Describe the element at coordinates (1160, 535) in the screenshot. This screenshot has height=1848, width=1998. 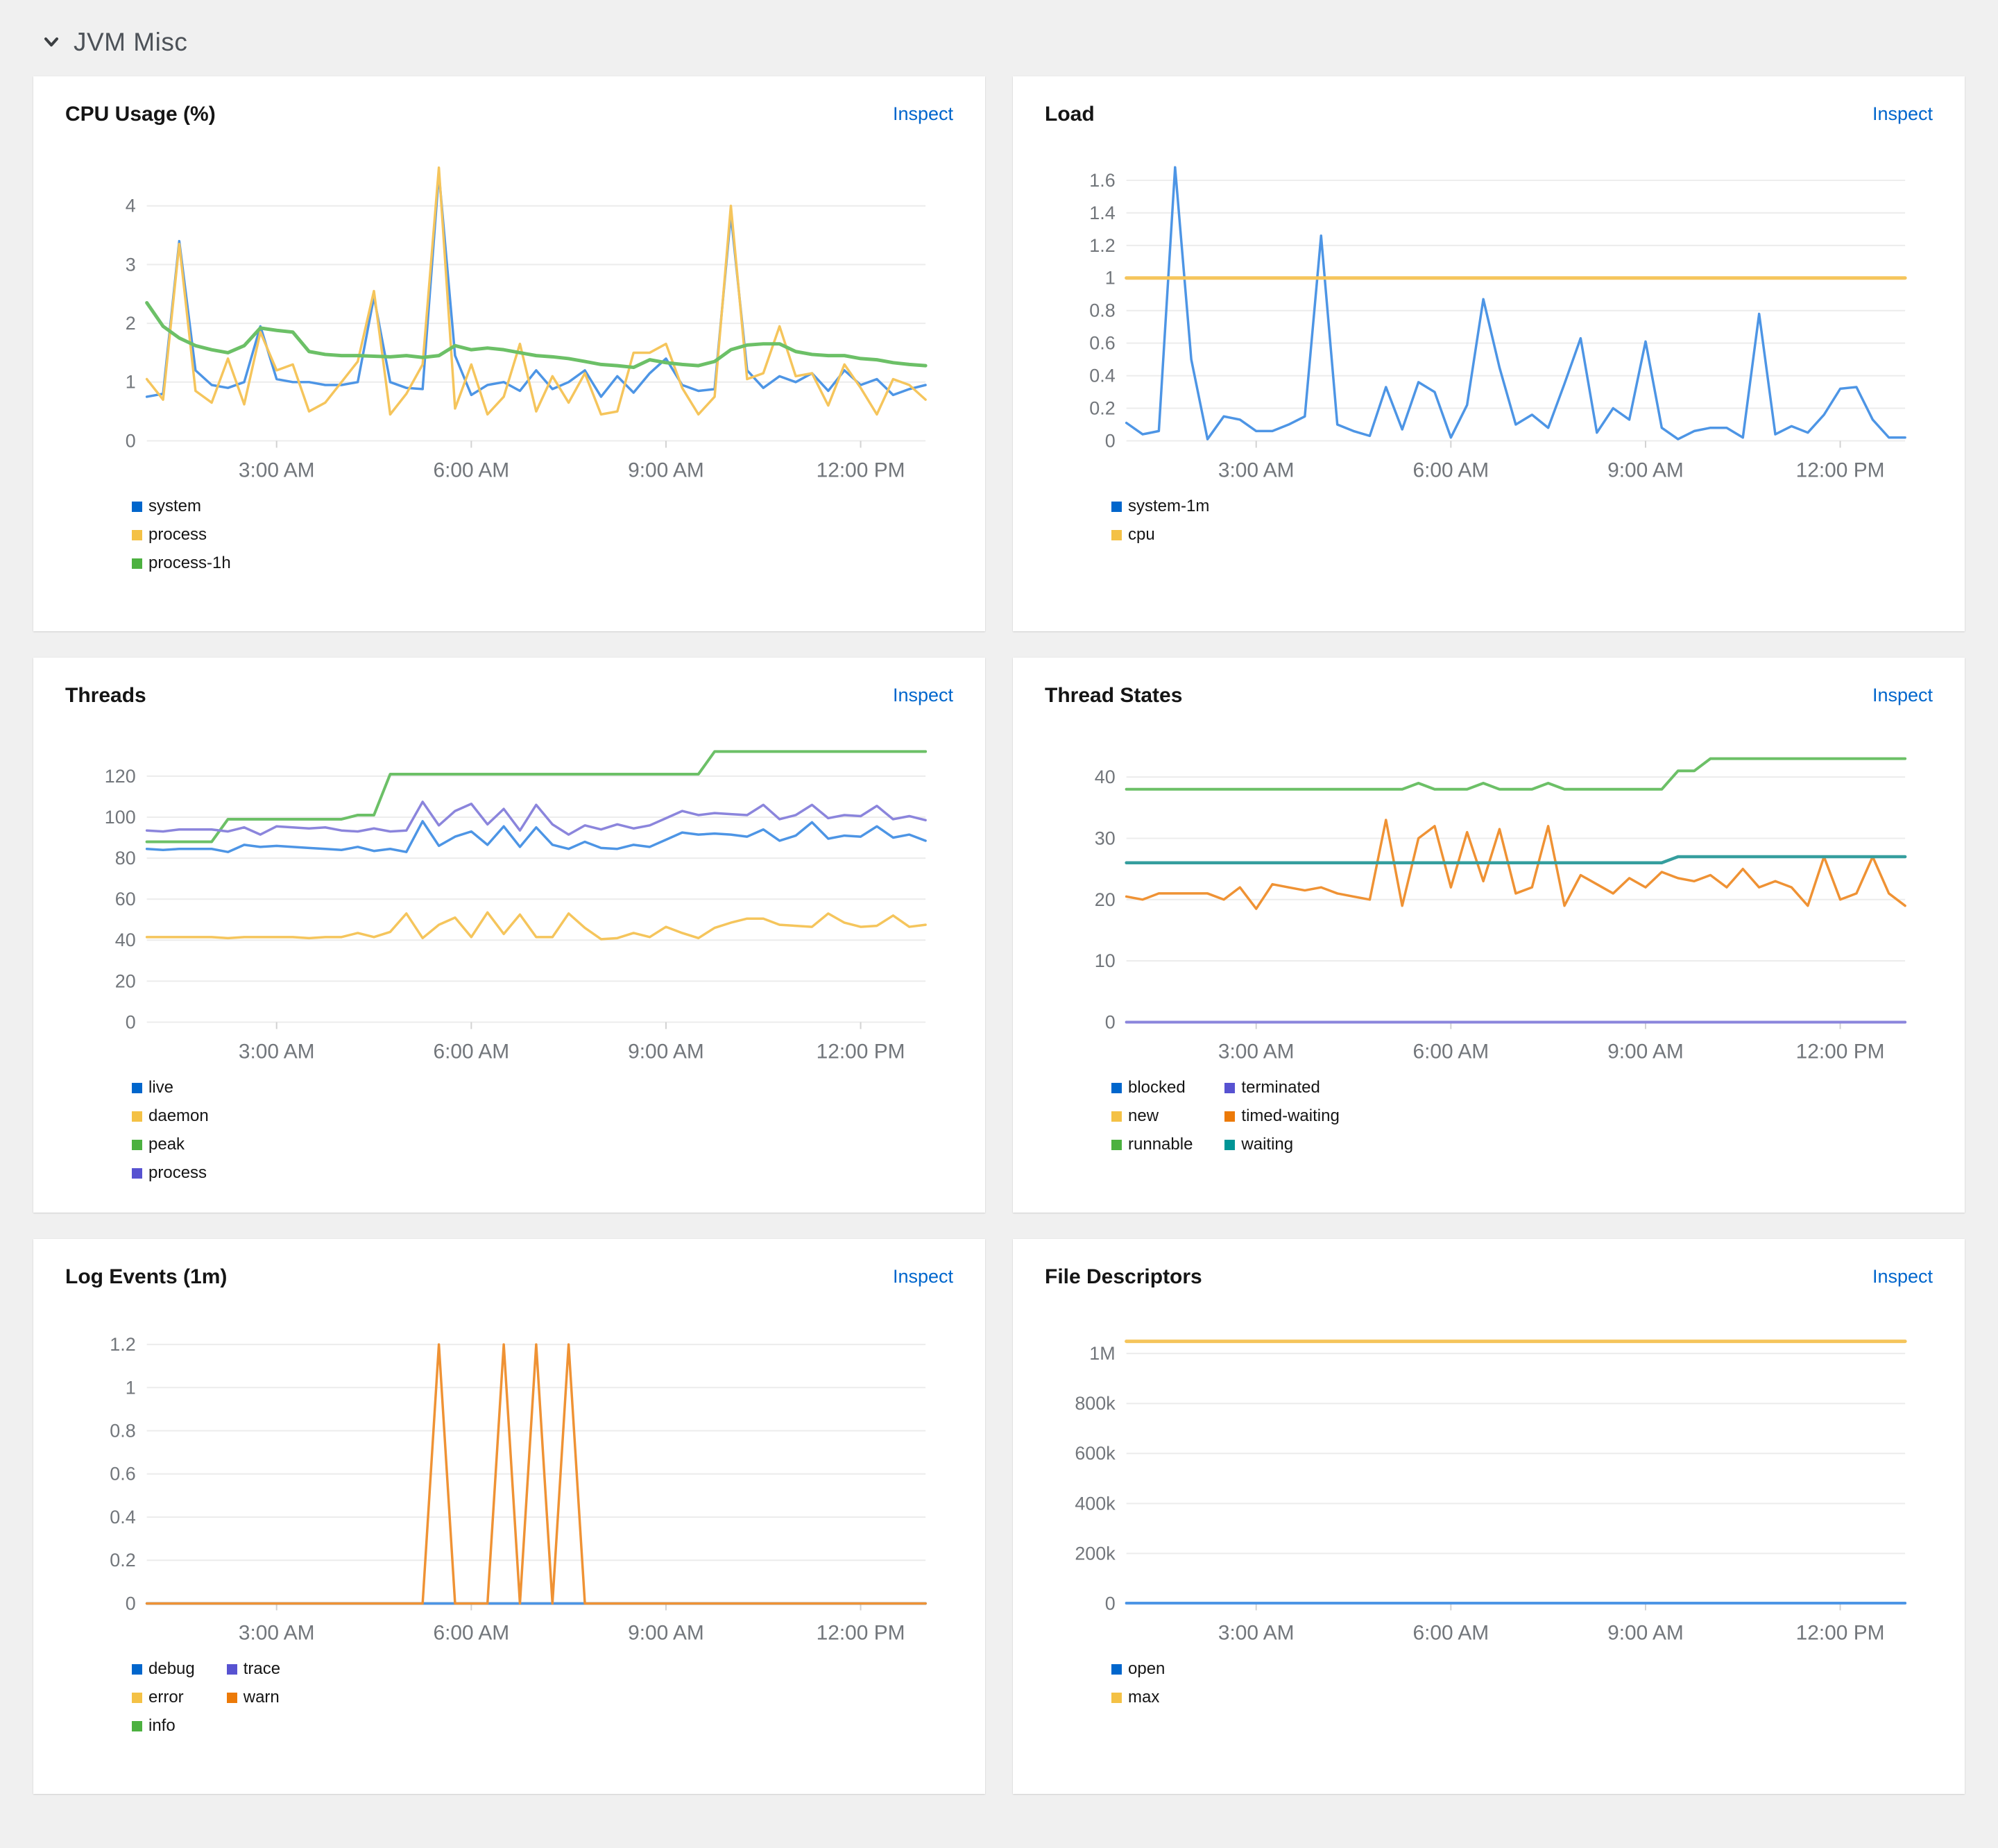
I see `legend-item-cpu: cpu` at that location.